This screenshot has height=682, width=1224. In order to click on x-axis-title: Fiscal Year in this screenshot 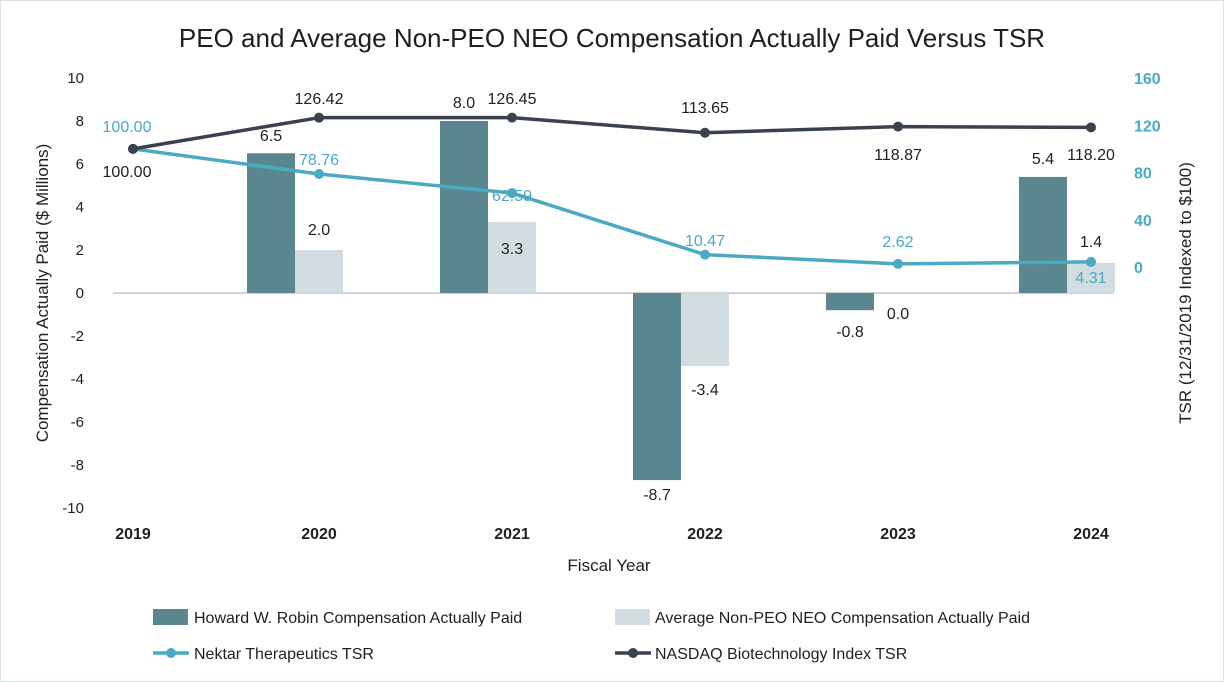, I will do `click(608, 565)`.